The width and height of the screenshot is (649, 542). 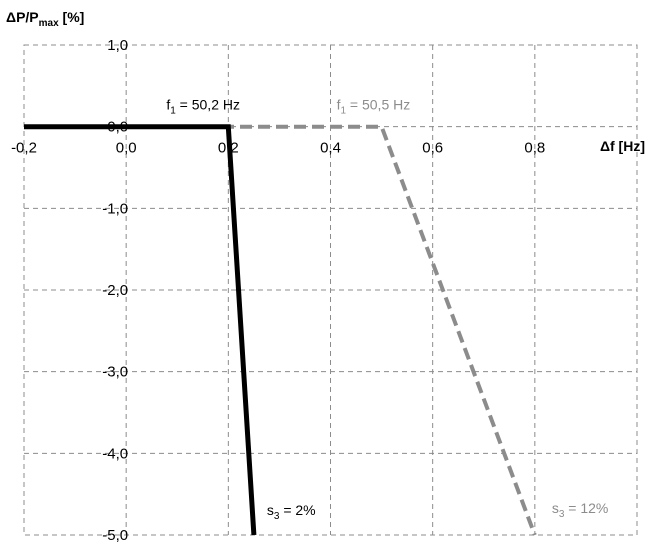 What do you see at coordinates (115, 534) in the screenshot?
I see `y-tick-label: -5,0` at bounding box center [115, 534].